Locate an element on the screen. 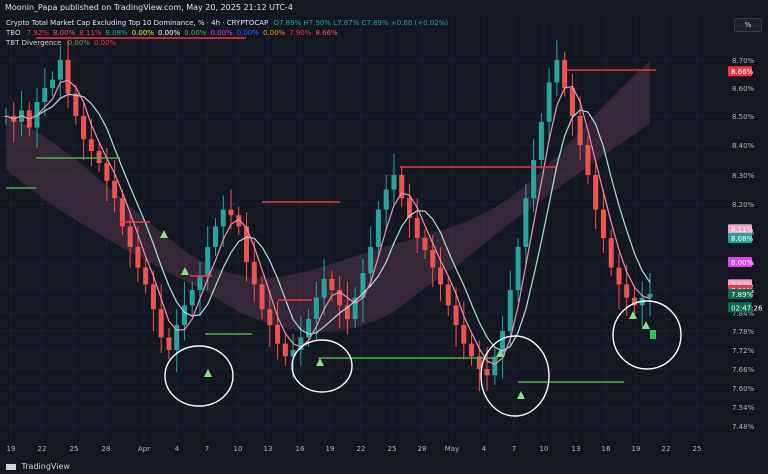 The image size is (768, 474). time-axis is located at coordinates (384, 450).